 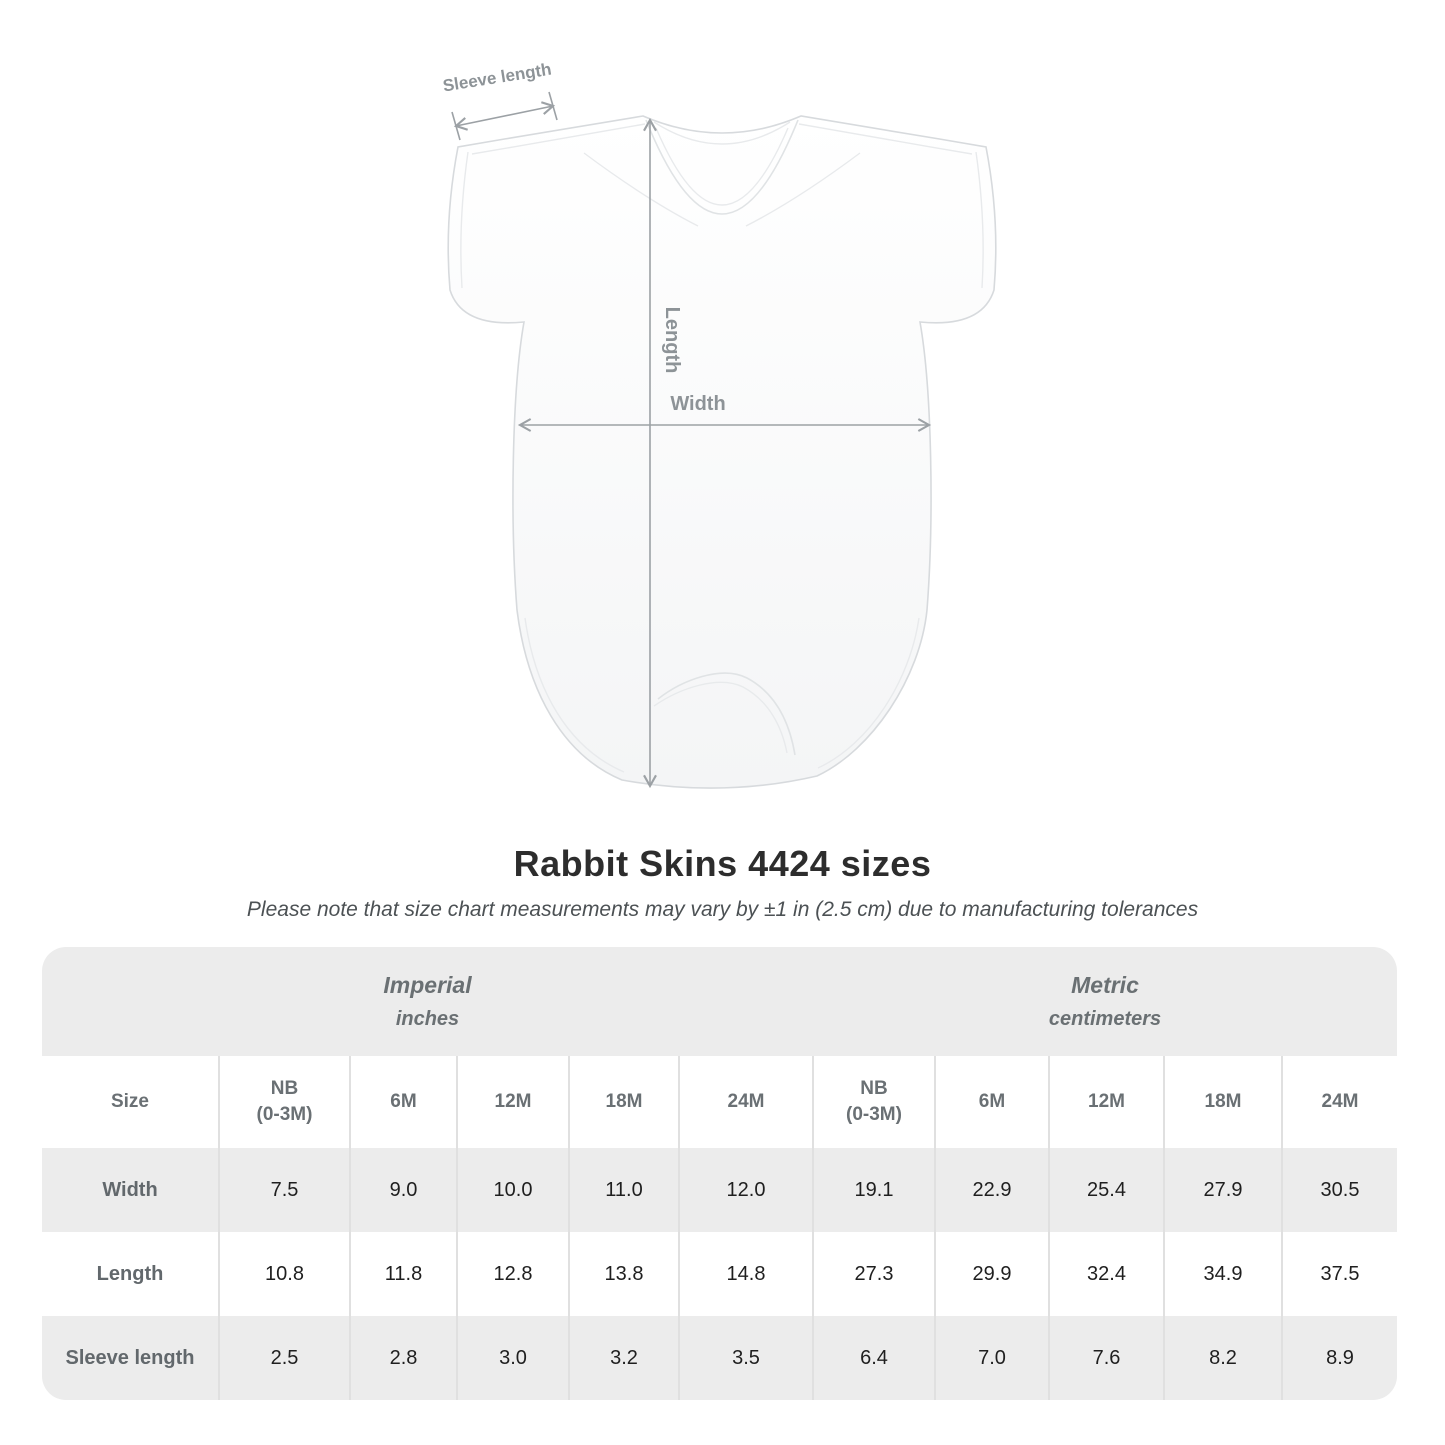 I want to click on table-cell: 9.0, so click(x=403, y=1190).